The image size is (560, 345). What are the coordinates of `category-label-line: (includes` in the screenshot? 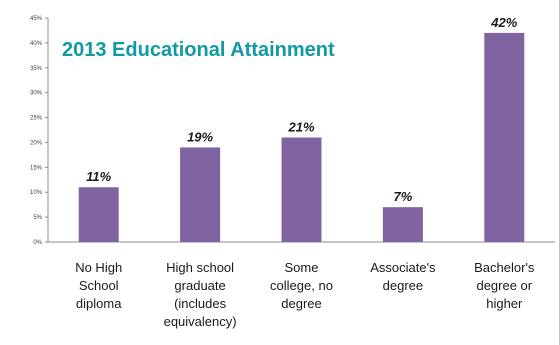 It's located at (200, 303).